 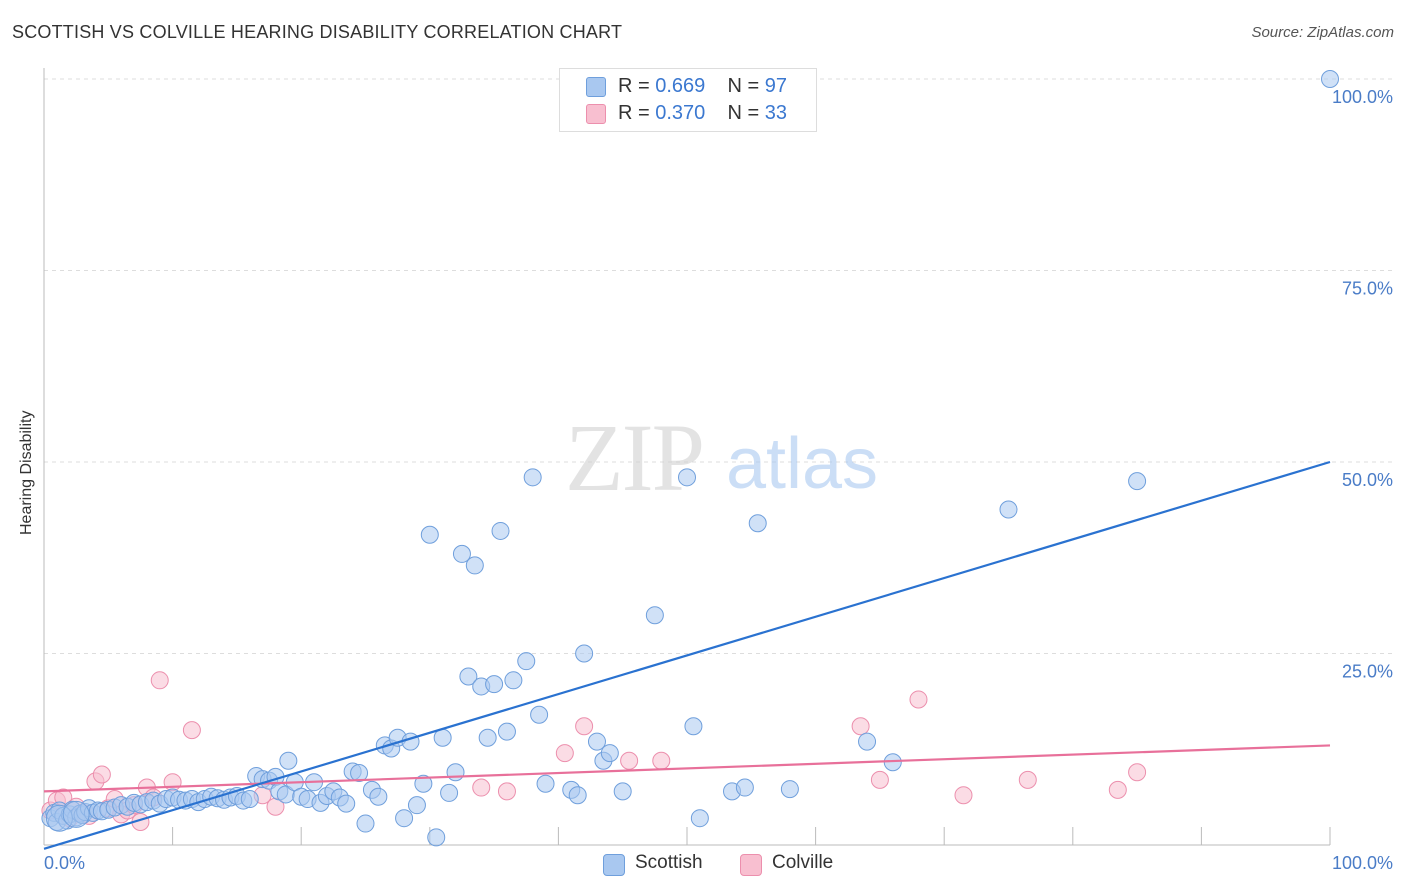 I want to click on legend-n-value: 33, so click(x=776, y=113).